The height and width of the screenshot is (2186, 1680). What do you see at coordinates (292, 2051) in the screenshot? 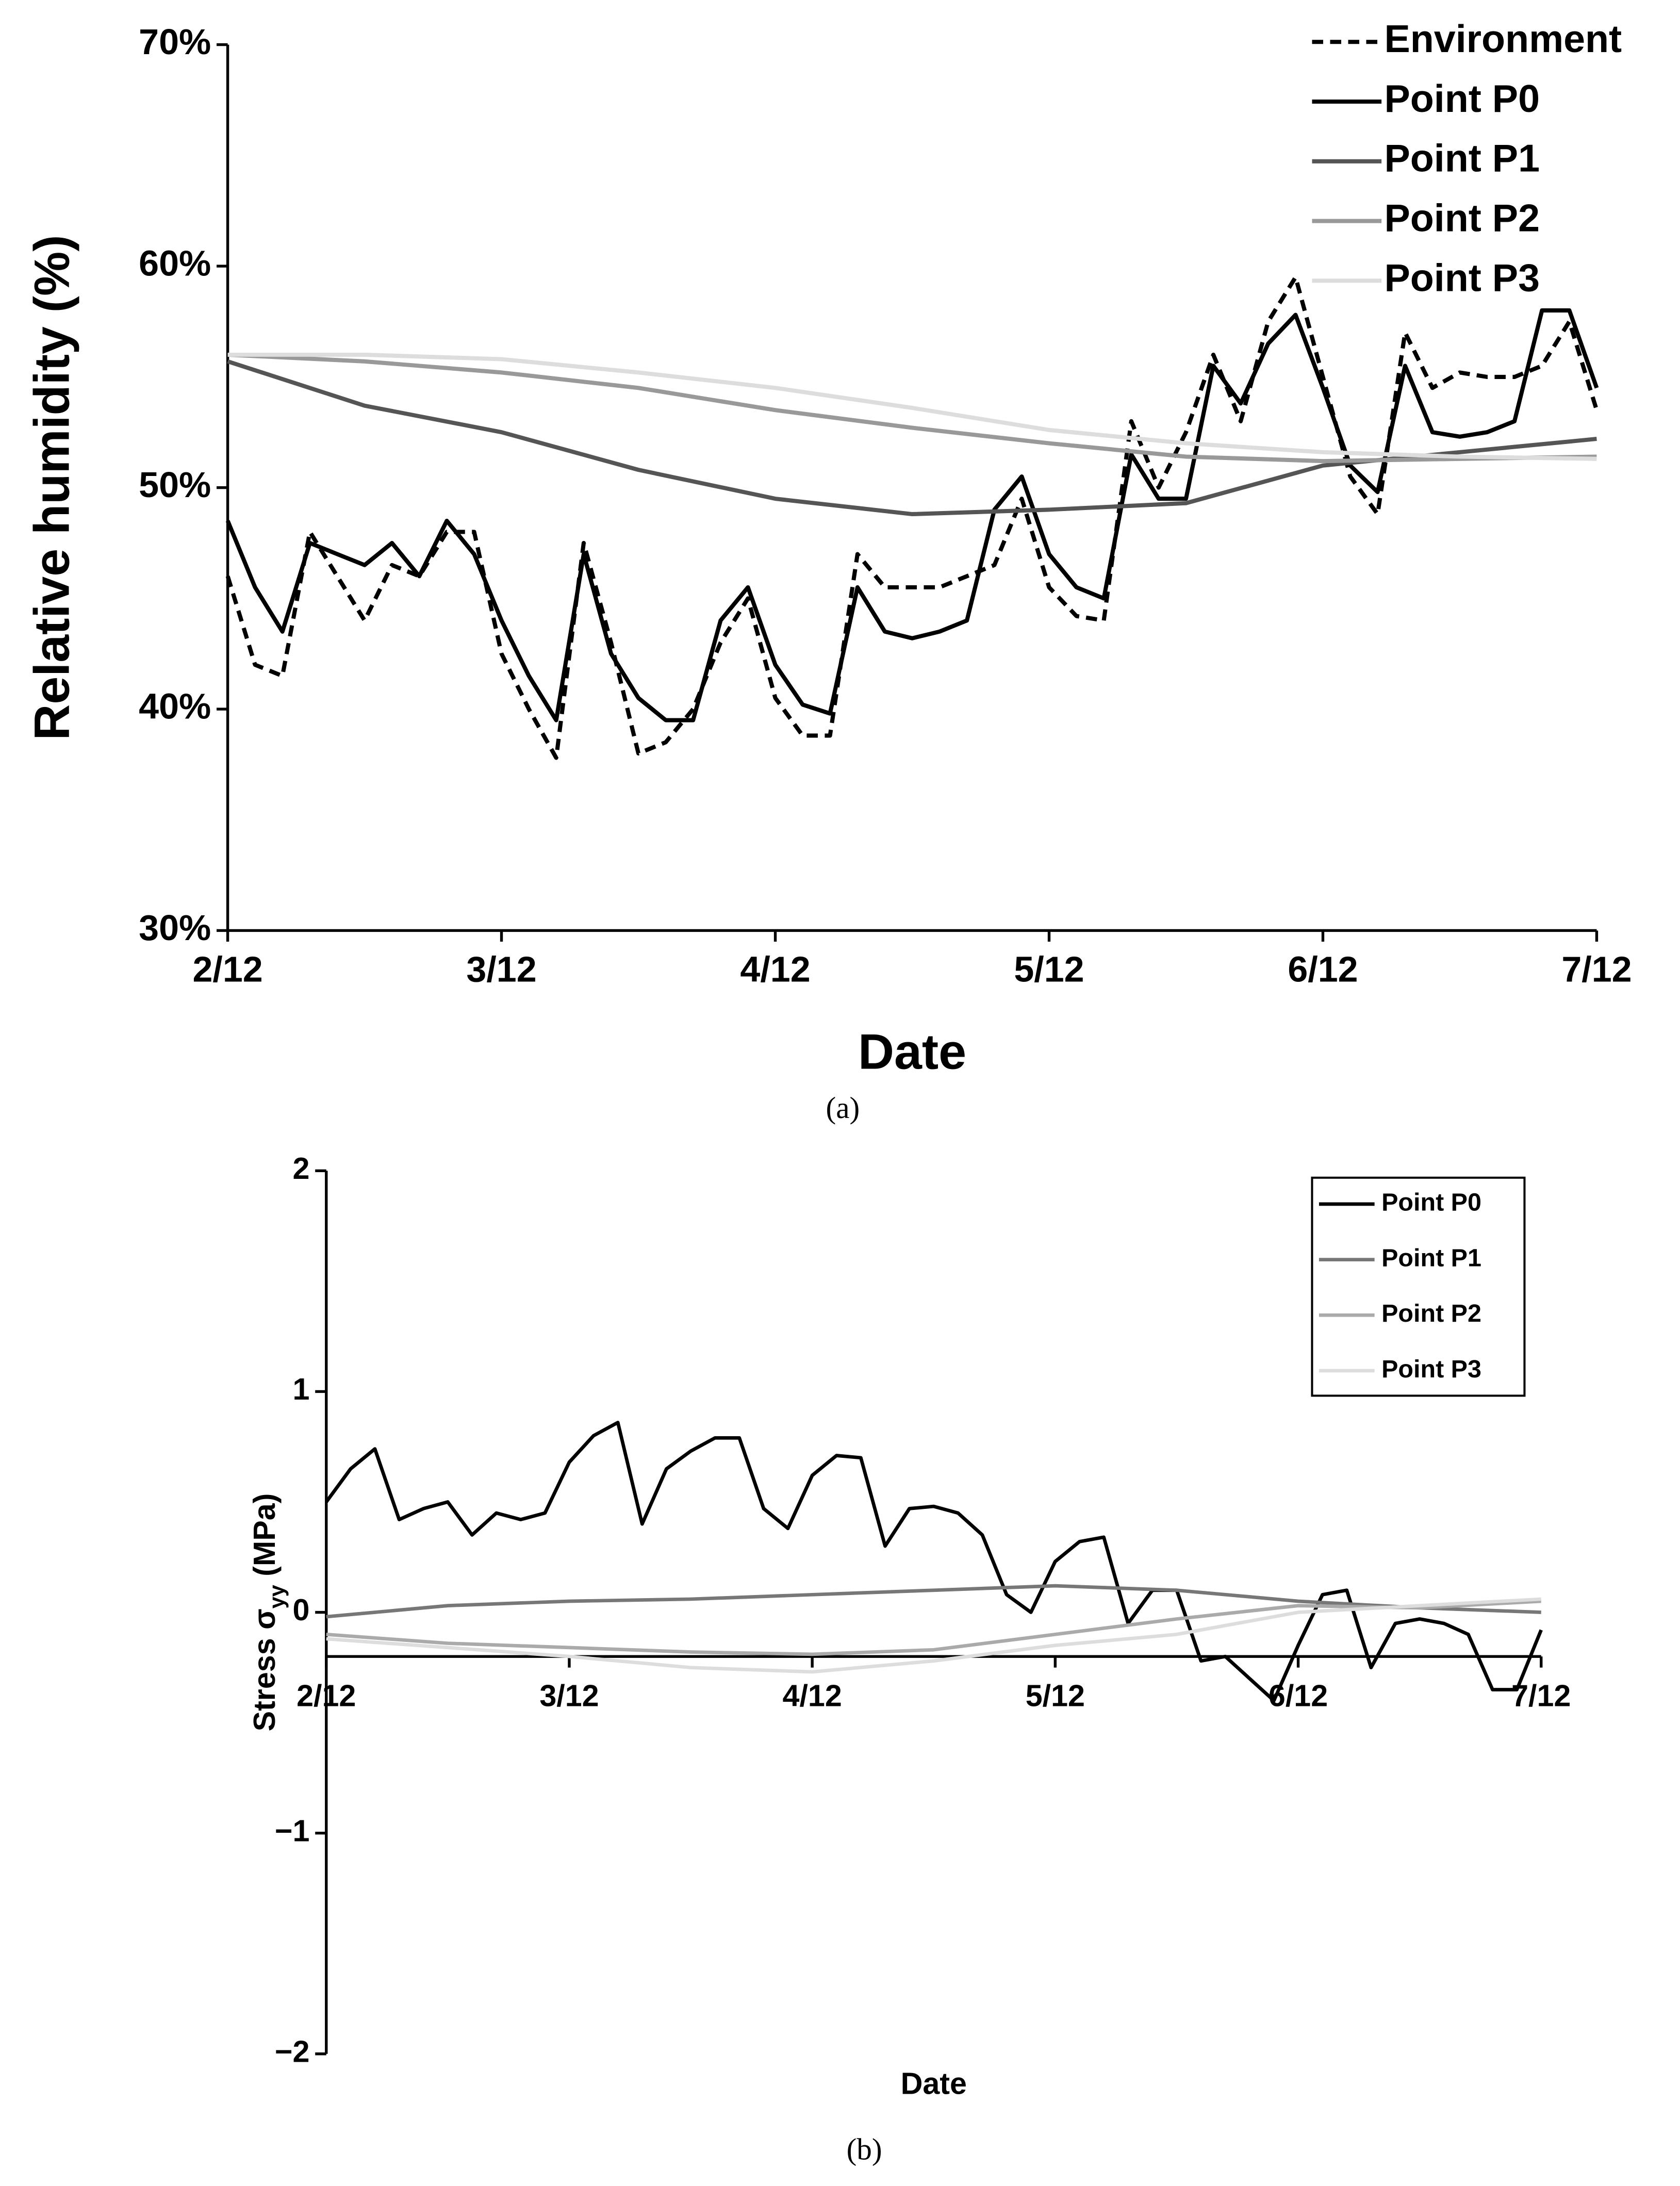
I see `y-tick-label: −2` at bounding box center [292, 2051].